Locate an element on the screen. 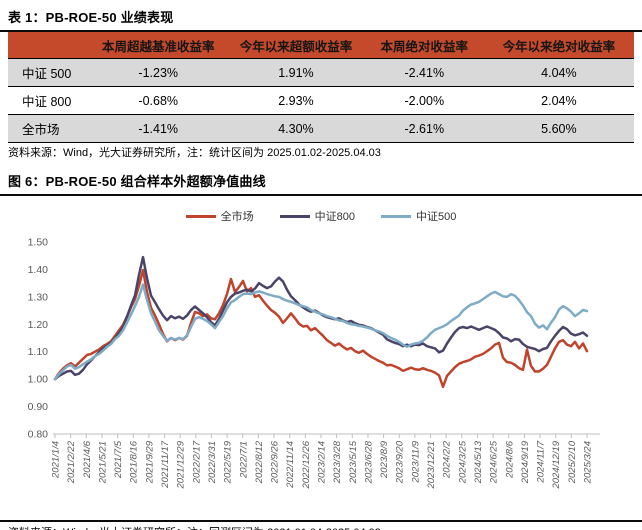  cell-value: 4.30% is located at coordinates (296, 128).